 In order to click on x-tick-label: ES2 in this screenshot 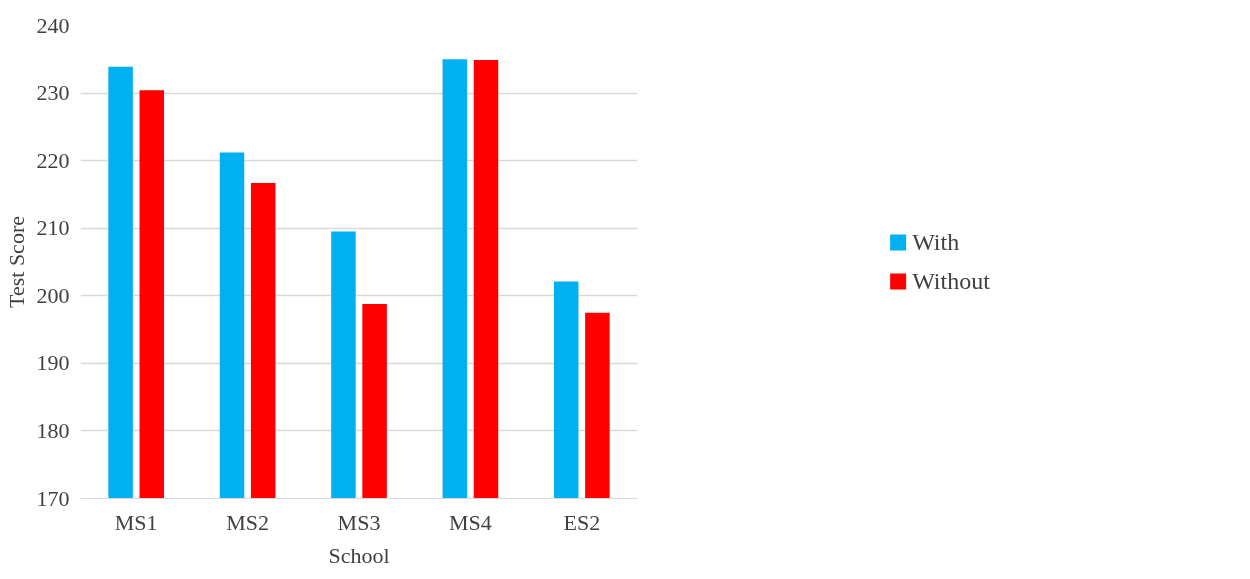, I will do `click(582, 522)`.